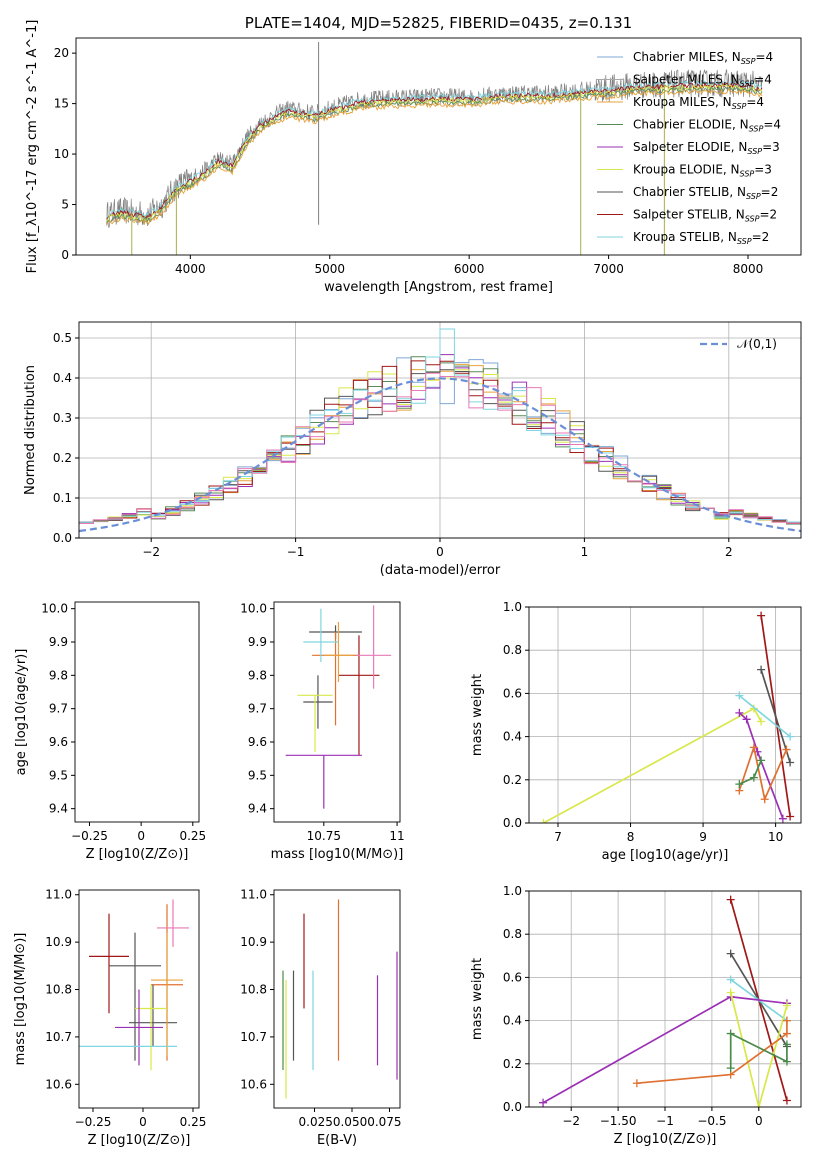 The height and width of the screenshot is (1170, 819). Describe the element at coordinates (512, 650) in the screenshot. I see `y-tick-label: 0.8` at that location.